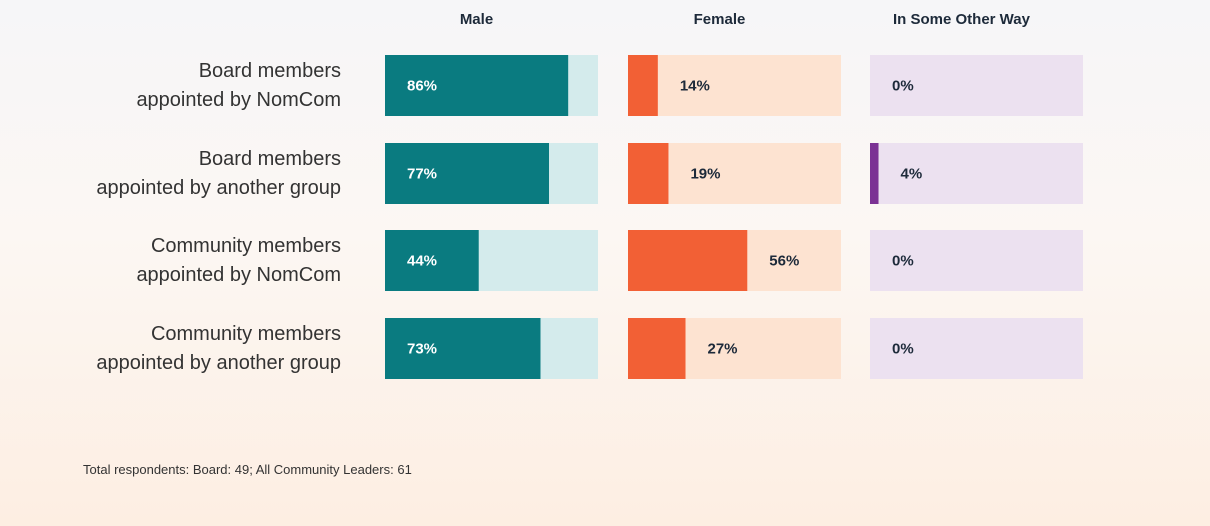 The height and width of the screenshot is (526, 1210). What do you see at coordinates (695, 85) in the screenshot?
I see `value-label: 14%` at bounding box center [695, 85].